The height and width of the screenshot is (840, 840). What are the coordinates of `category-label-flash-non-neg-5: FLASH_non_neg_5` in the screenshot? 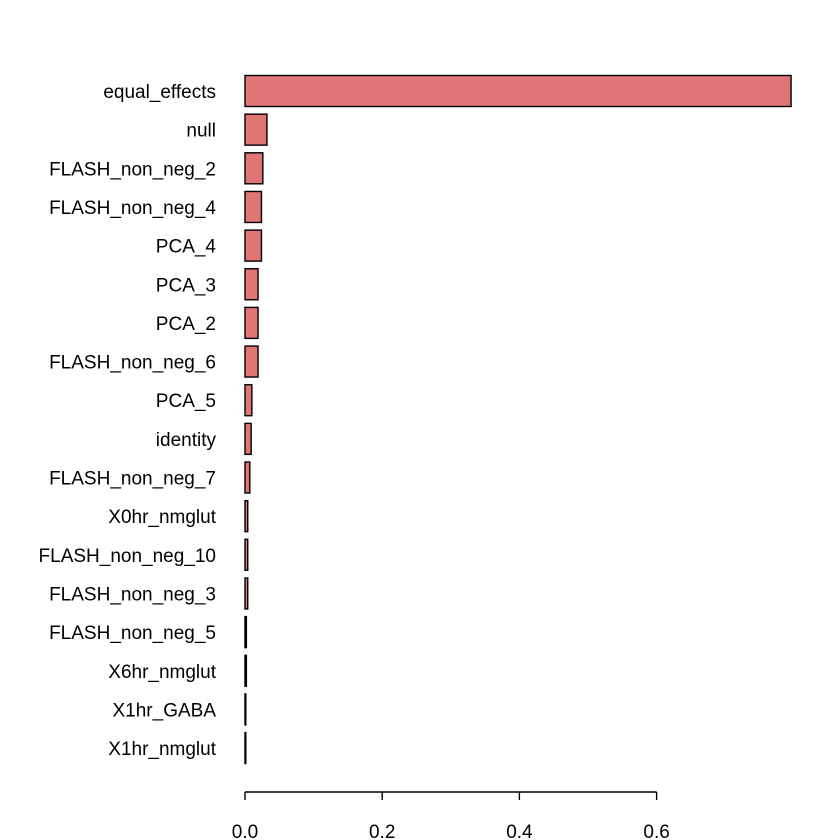 It's located at (132, 633).